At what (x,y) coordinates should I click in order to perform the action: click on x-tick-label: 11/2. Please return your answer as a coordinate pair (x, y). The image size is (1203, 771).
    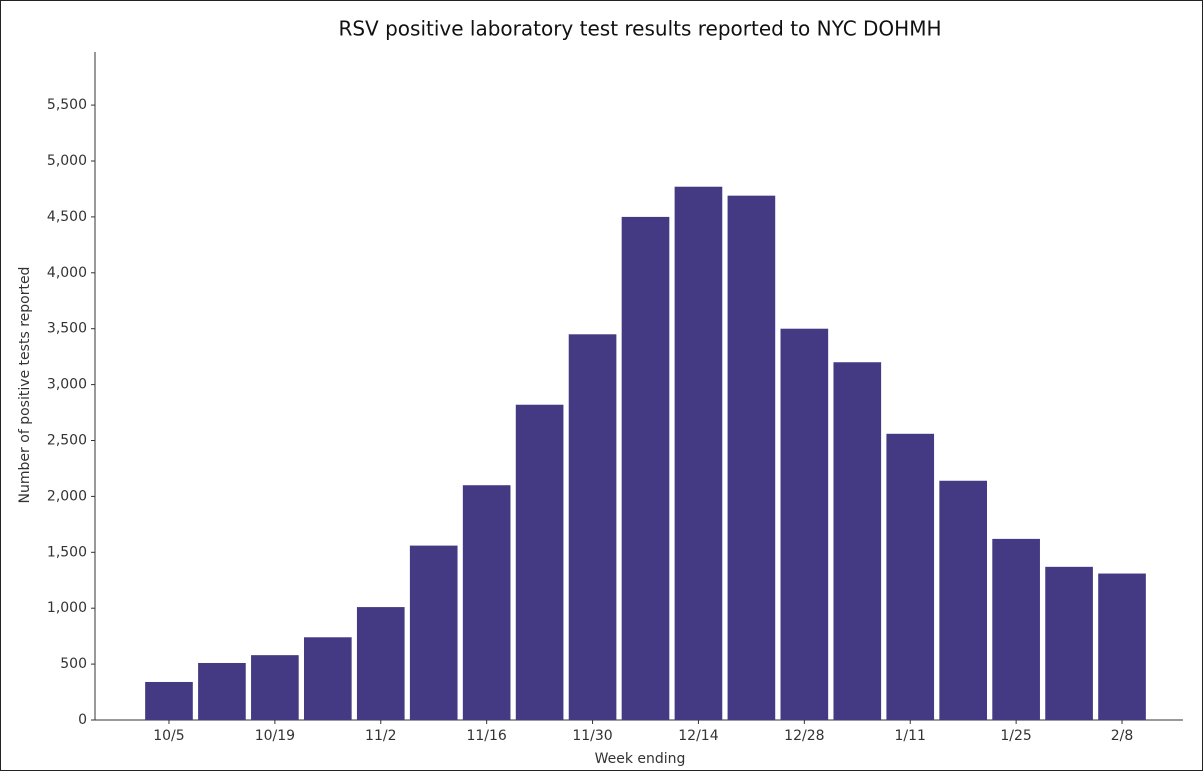
    Looking at the image, I should click on (380, 736).